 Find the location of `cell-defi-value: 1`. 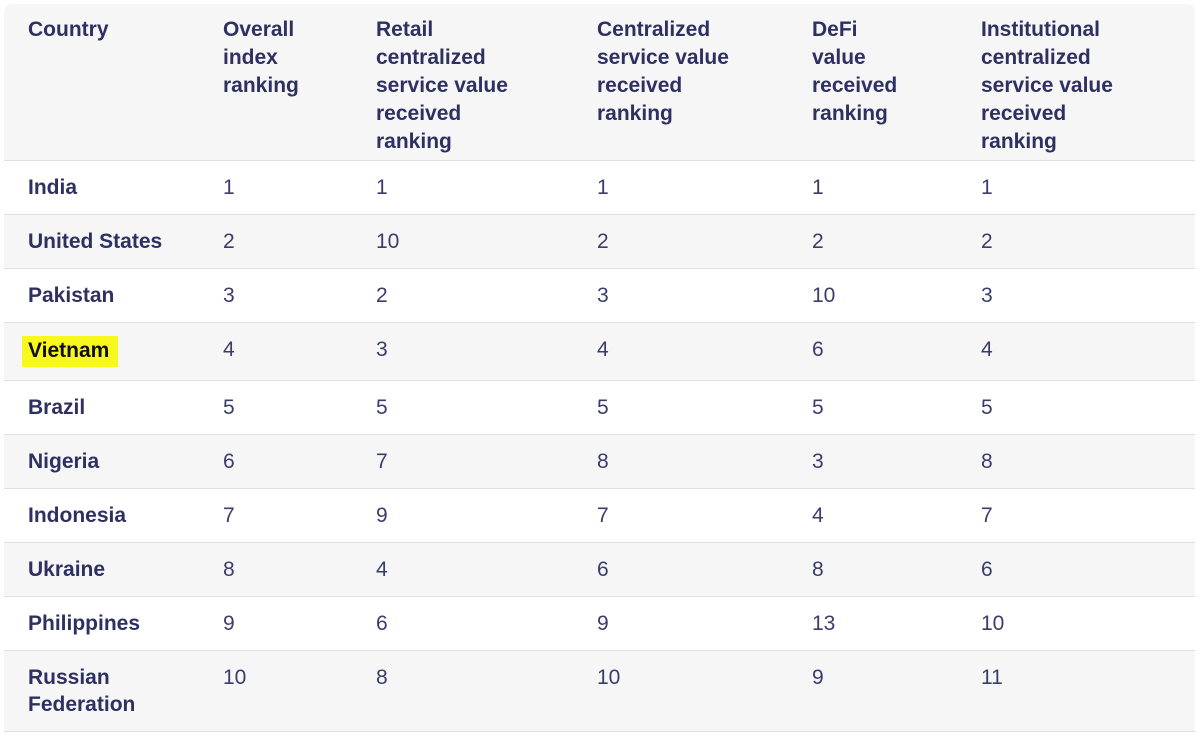

cell-defi-value: 1 is located at coordinates (896, 187).